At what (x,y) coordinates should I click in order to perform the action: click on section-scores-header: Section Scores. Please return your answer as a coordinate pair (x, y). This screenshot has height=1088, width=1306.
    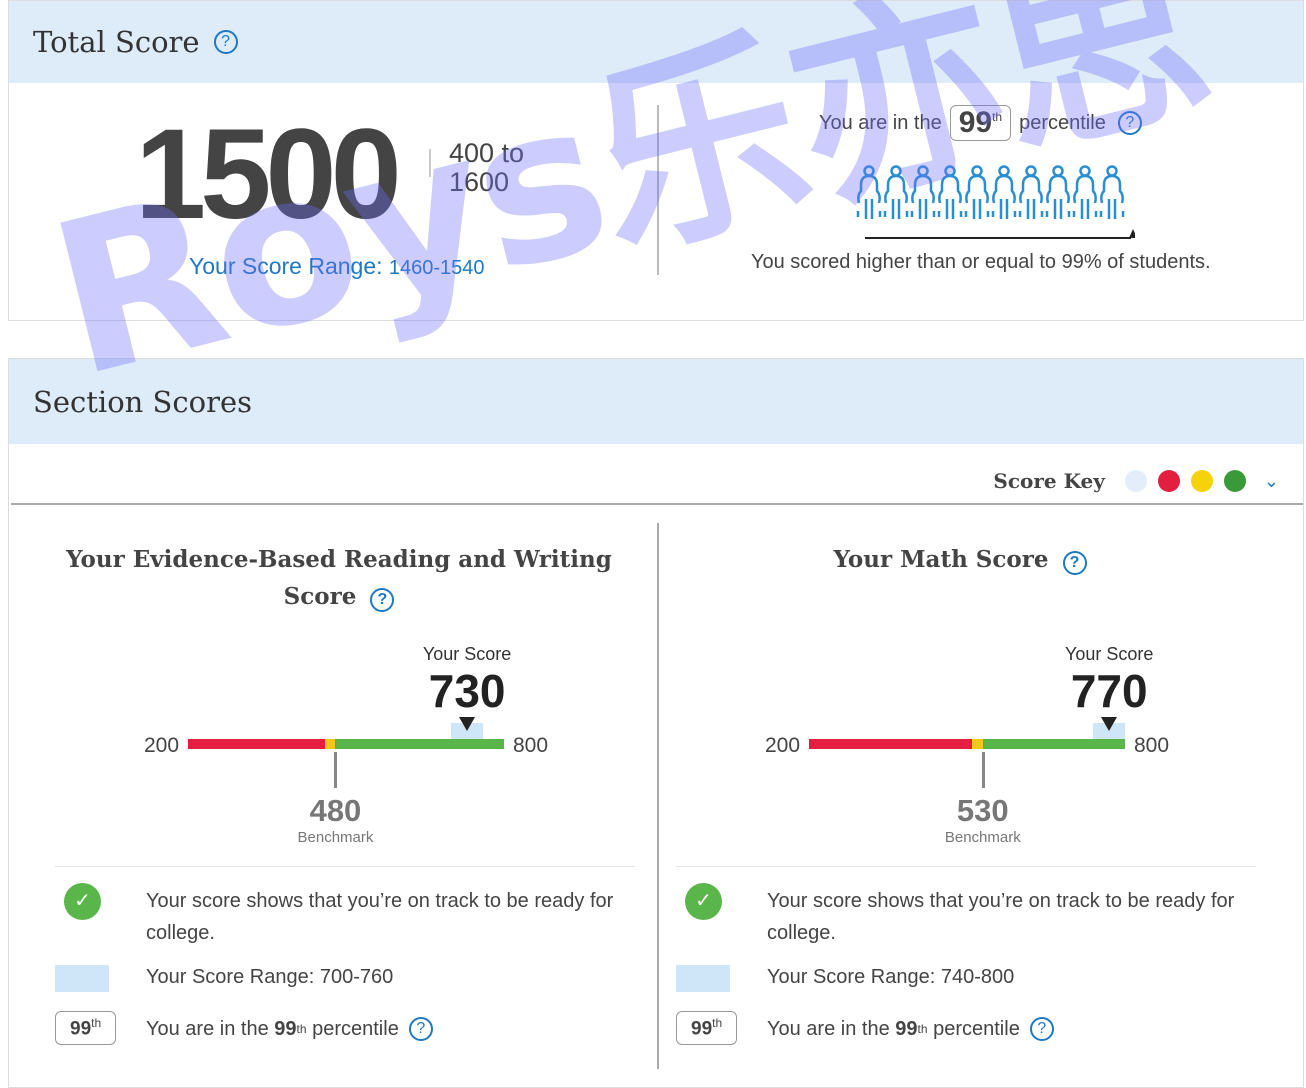
    Looking at the image, I should click on (656, 401).